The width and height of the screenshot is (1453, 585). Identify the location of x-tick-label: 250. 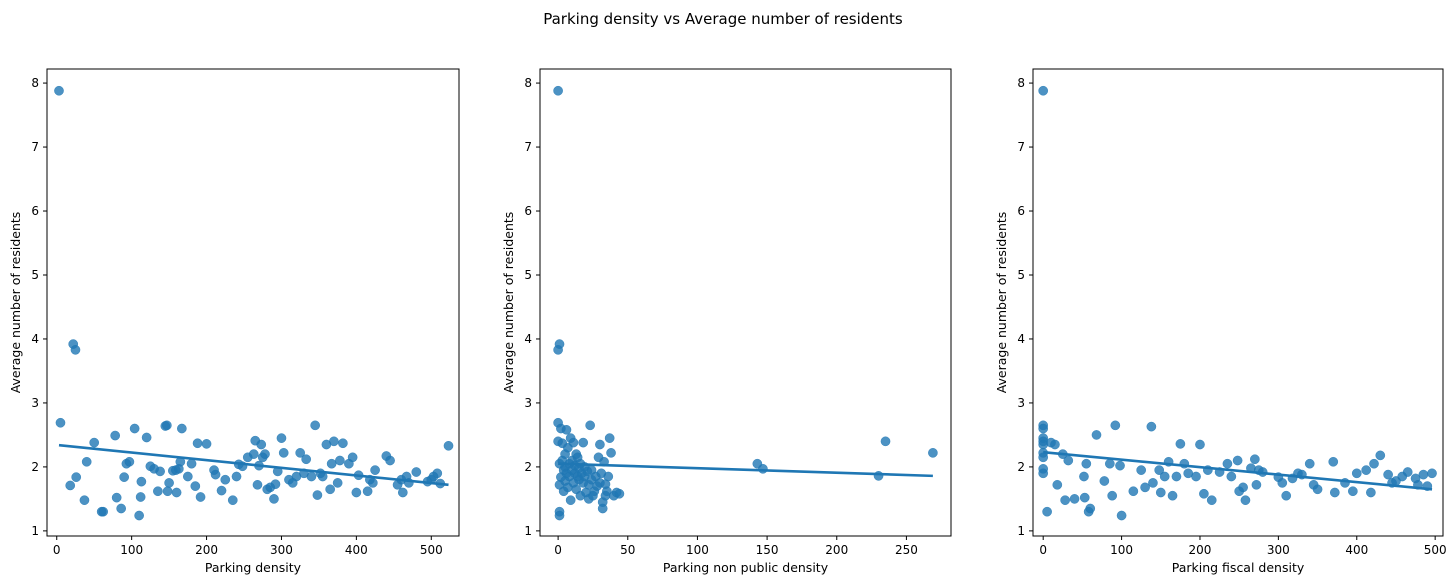
(906, 550).